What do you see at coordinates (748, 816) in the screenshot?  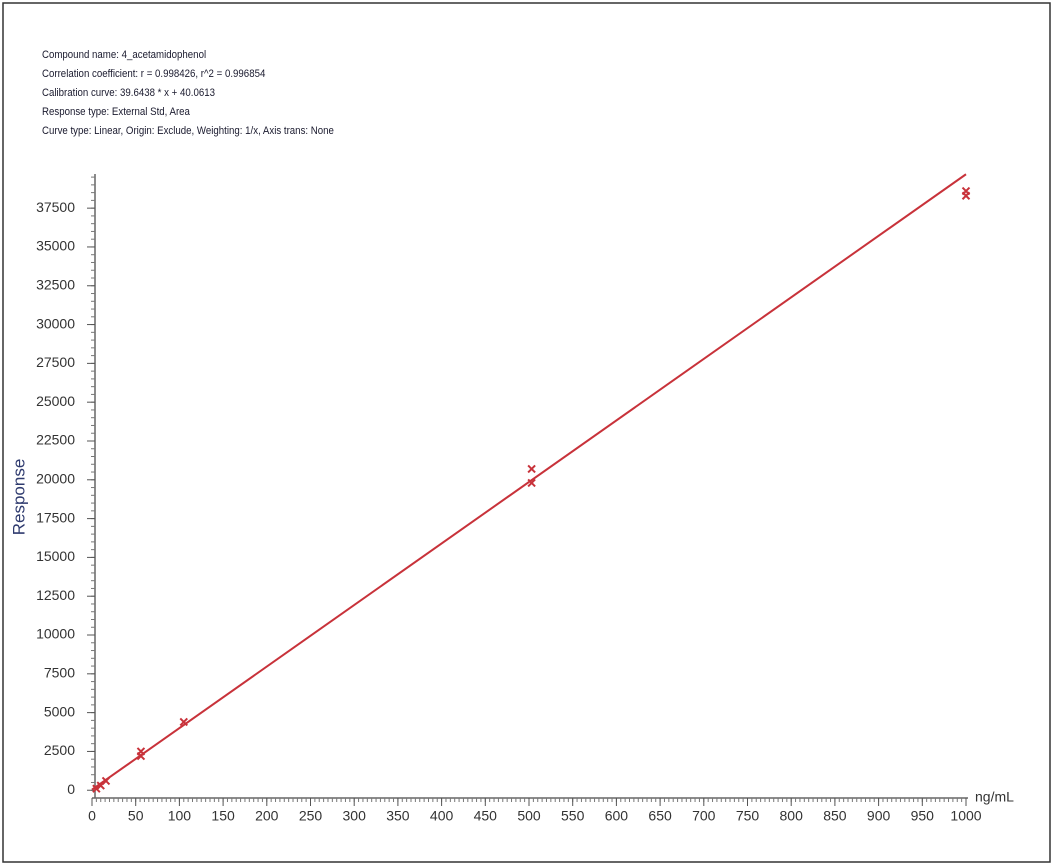 I see `x-tick-label: 750` at bounding box center [748, 816].